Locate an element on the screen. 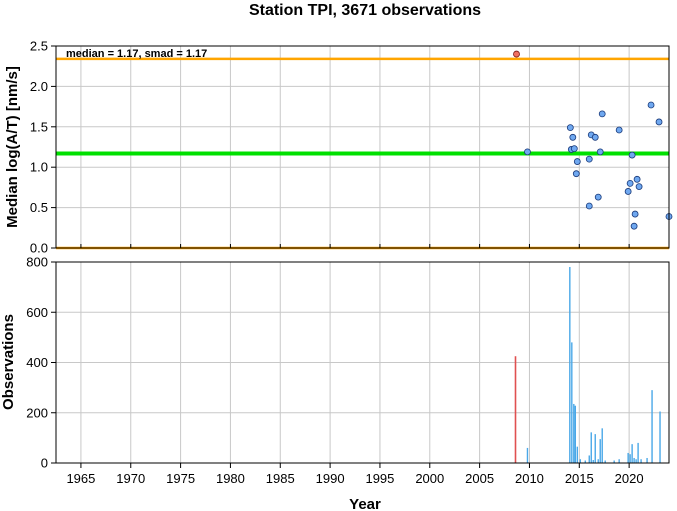 Image resolution: width=677 pixels, height=511 pixels. top-y-tick-label: 2.0 is located at coordinates (39, 86).